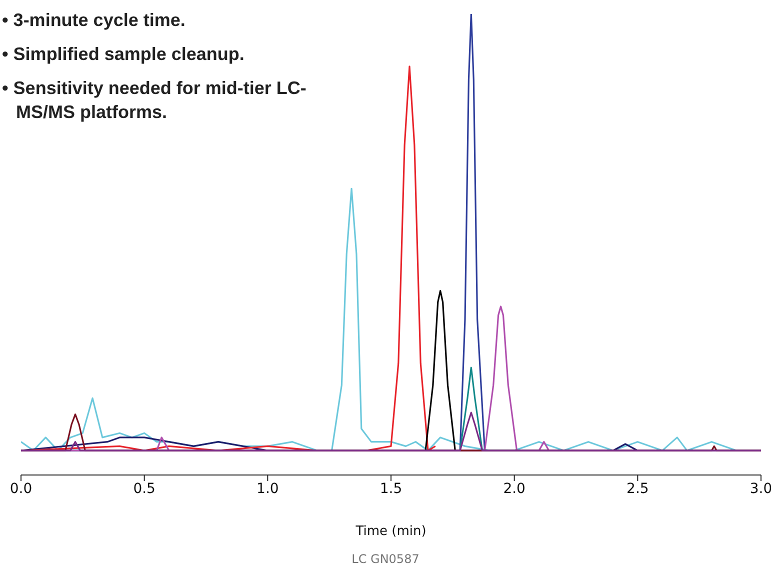  What do you see at coordinates (124, 54) in the screenshot?
I see `annotation: • Simplified sample cleanup.` at bounding box center [124, 54].